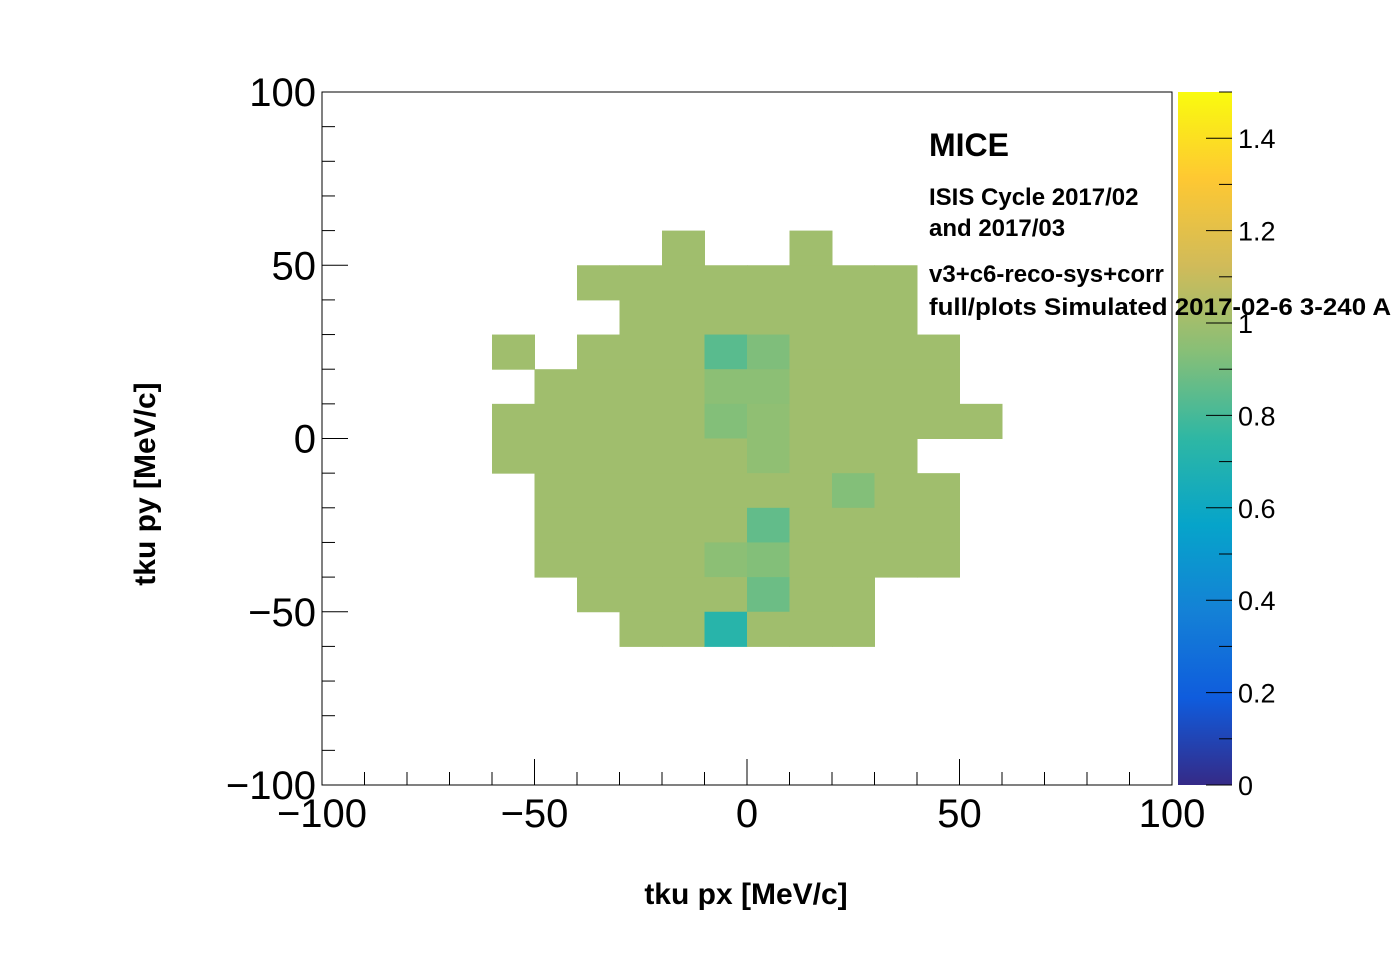 The width and height of the screenshot is (1396, 972). I want to click on colorbar-tick-label: 0.6, so click(1257, 509).